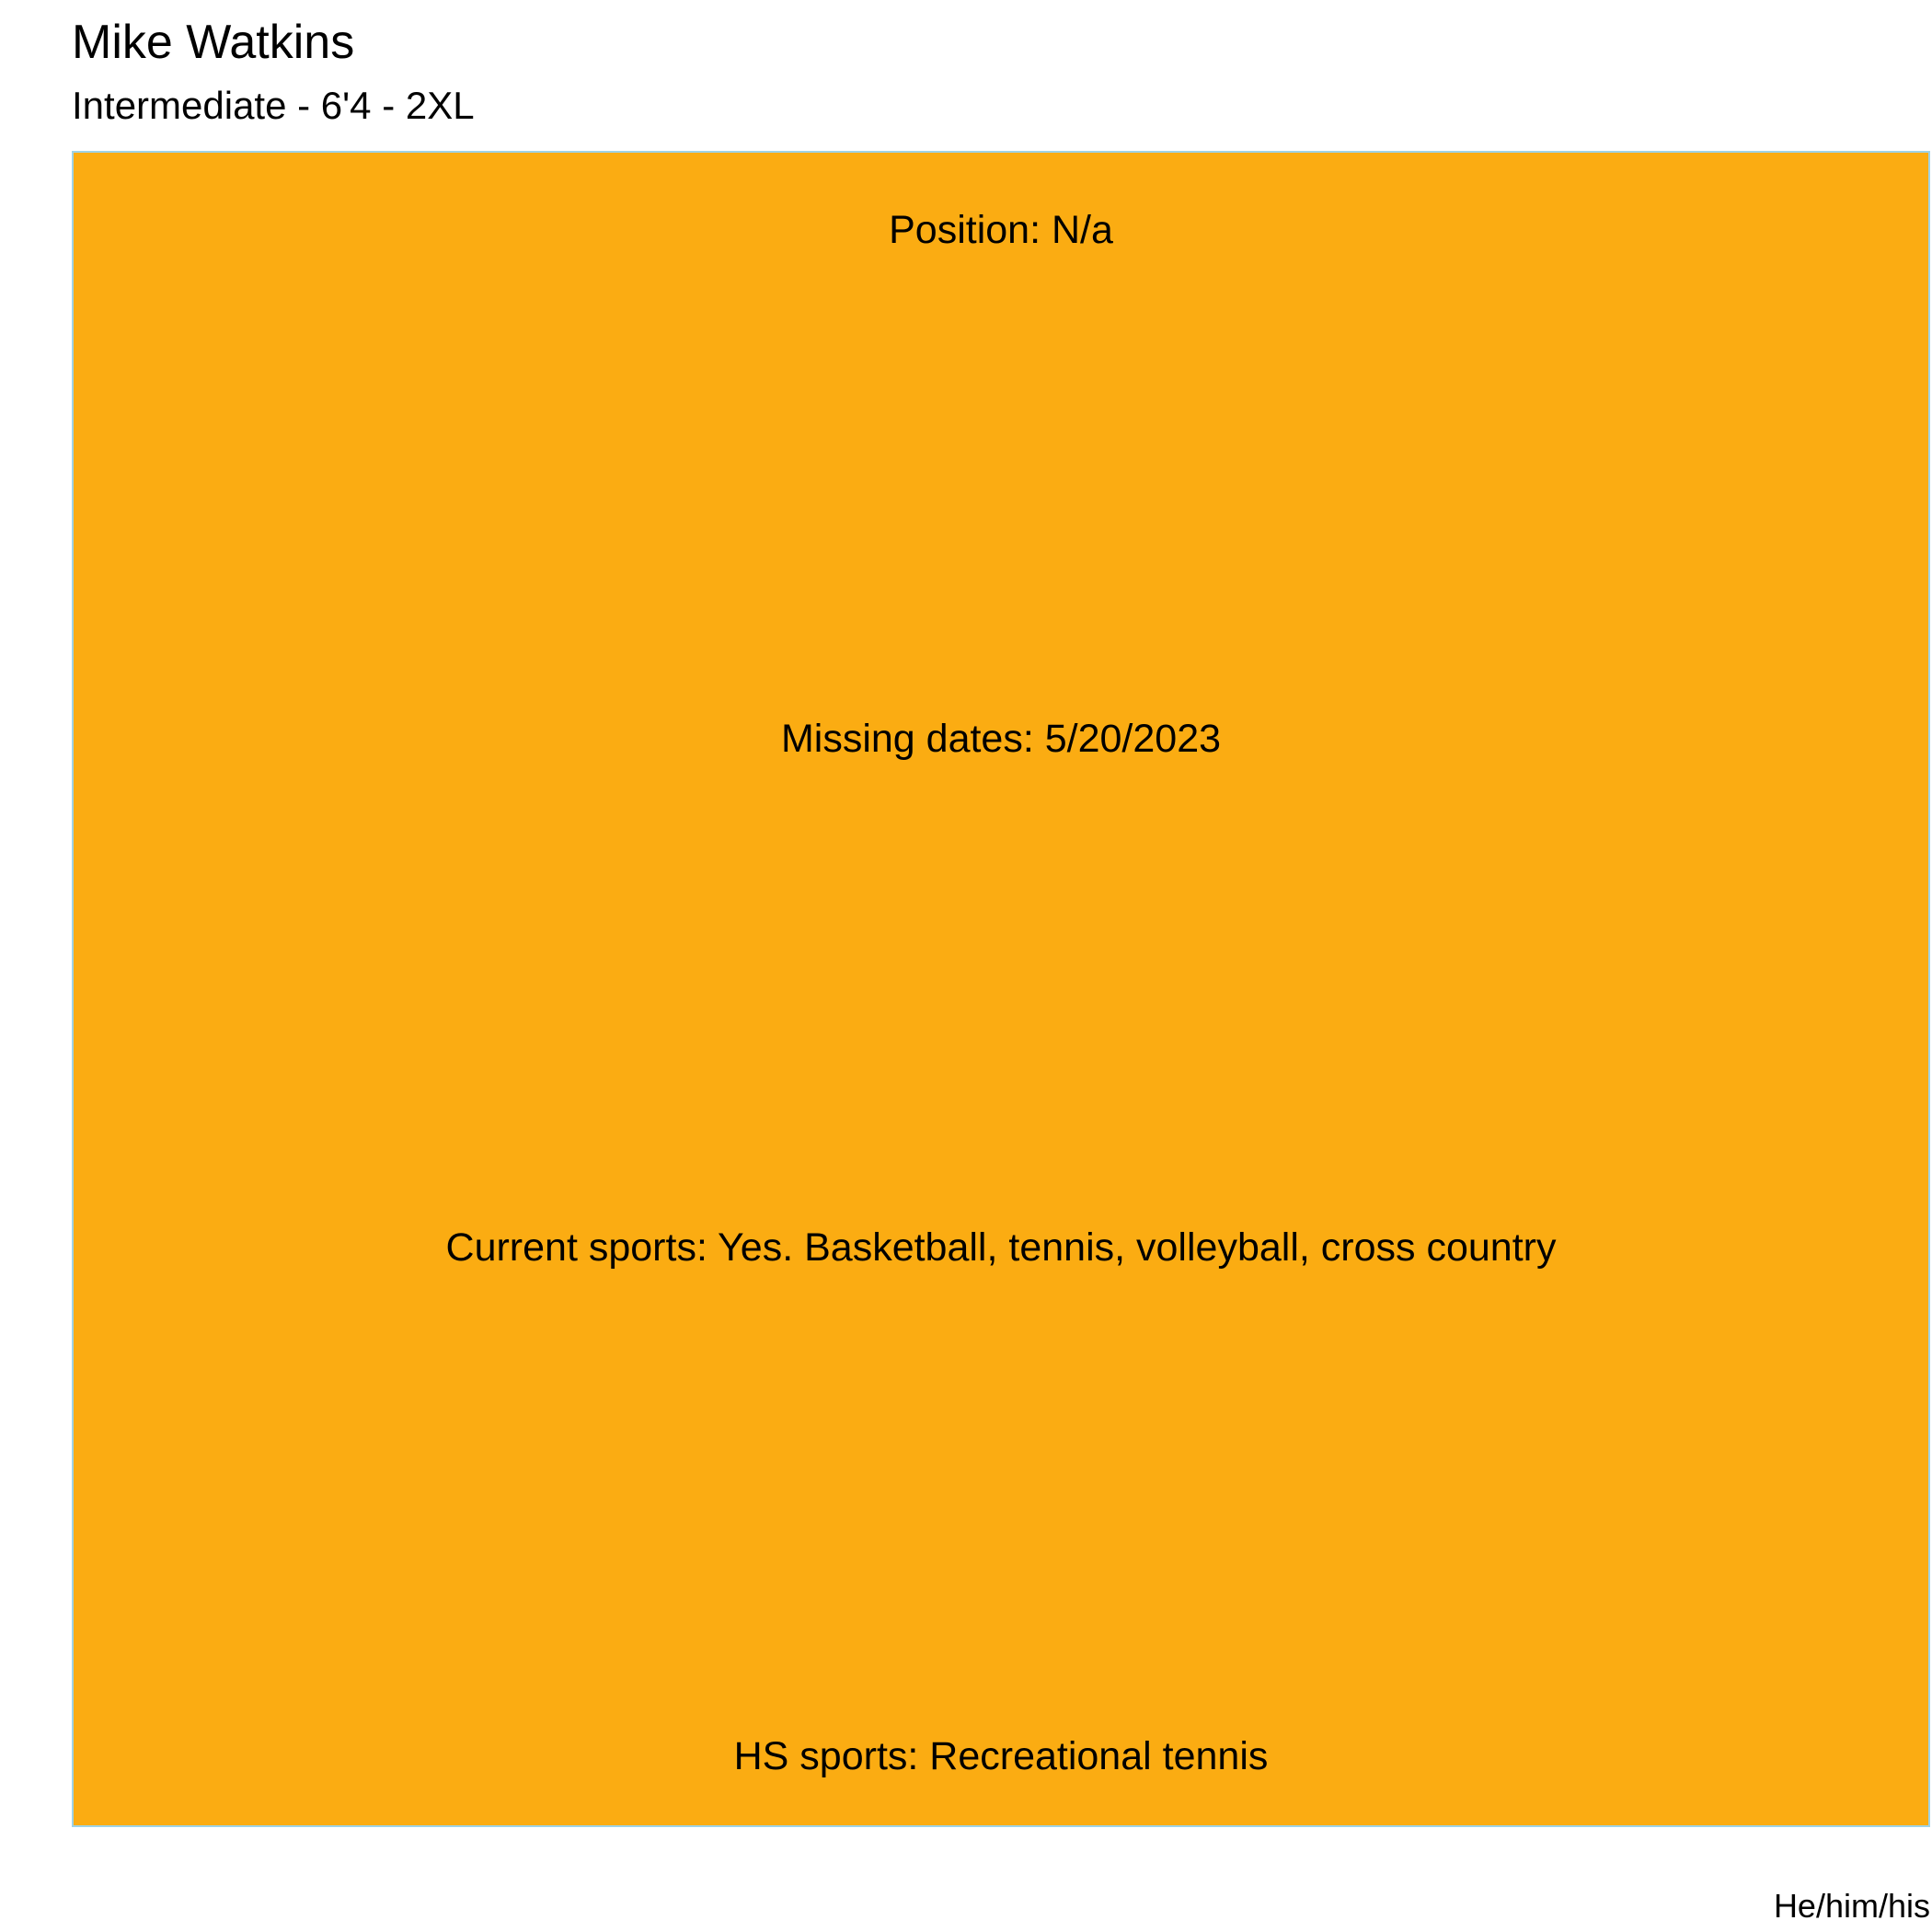 The width and height of the screenshot is (1932, 1932). Describe the element at coordinates (1001, 1756) in the screenshot. I see `hs-sports-label: HS sports: Recreational tennis` at that location.